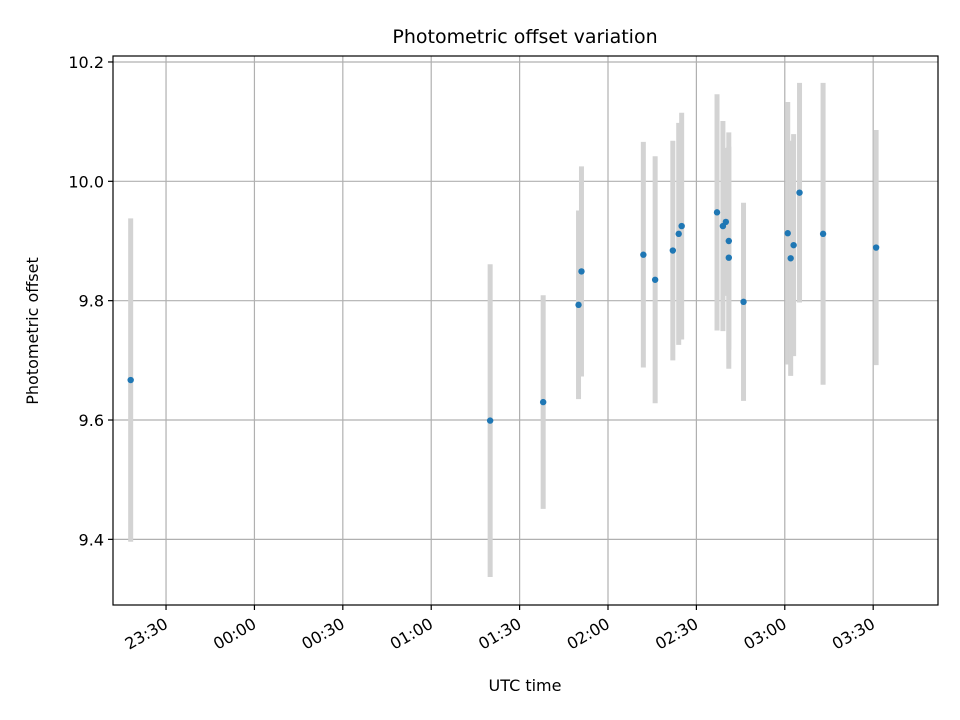  Describe the element at coordinates (91, 301) in the screenshot. I see `y-tick-label: 9.8` at that location.